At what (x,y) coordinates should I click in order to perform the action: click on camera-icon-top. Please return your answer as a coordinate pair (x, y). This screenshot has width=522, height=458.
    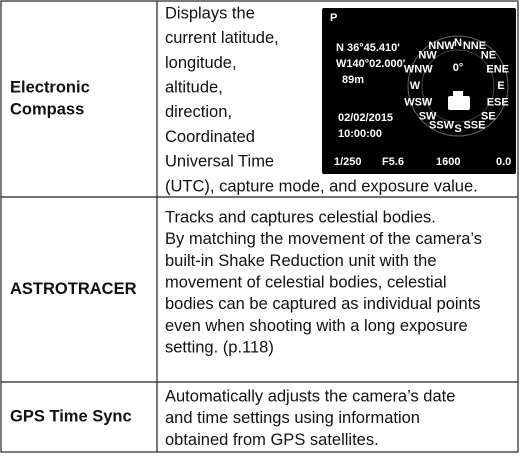
    Looking at the image, I should click on (458, 94).